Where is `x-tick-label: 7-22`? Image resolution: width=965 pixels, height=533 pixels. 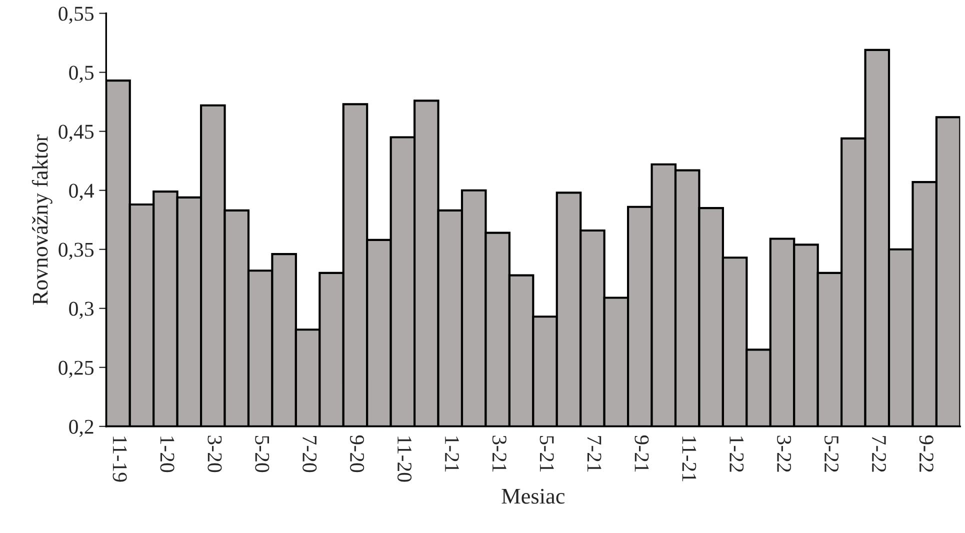
x-tick-label: 7-22 is located at coordinates (879, 454).